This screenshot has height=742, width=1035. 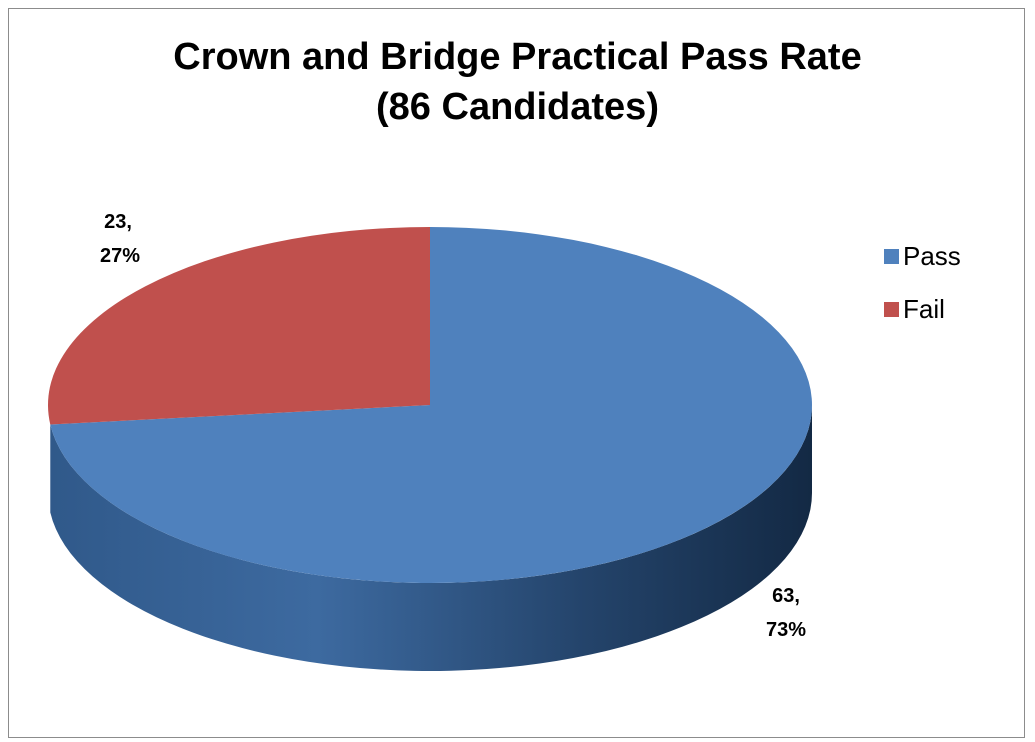 I want to click on data-label-fail-value: 23,, so click(x=118, y=222).